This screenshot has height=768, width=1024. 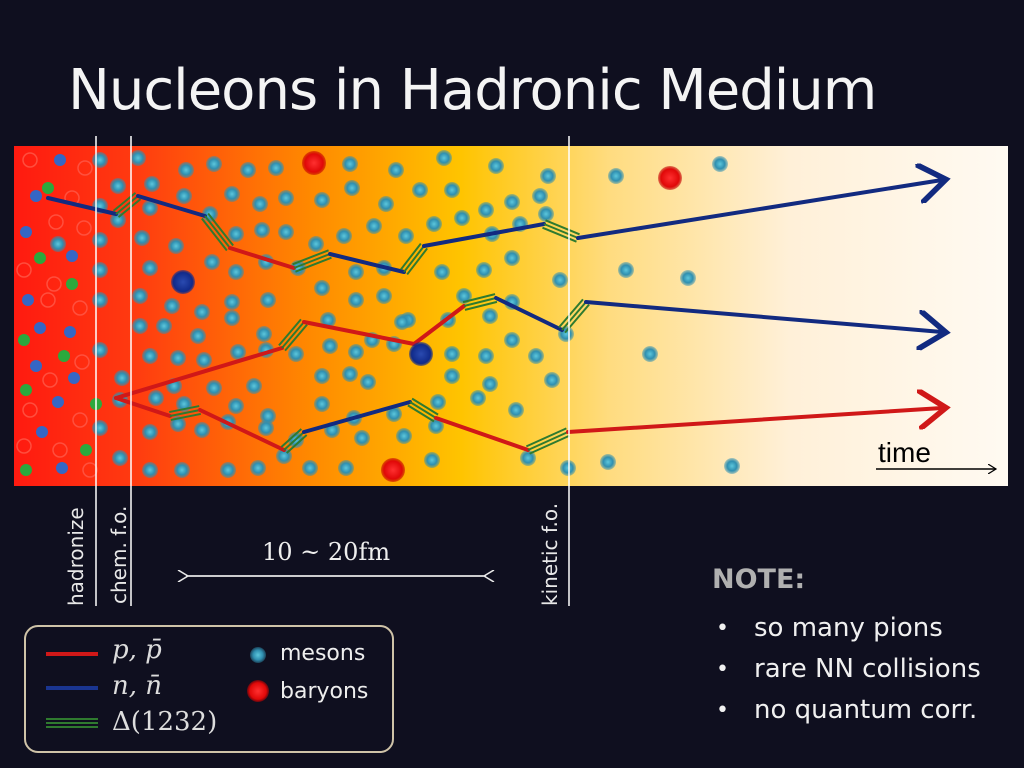 What do you see at coordinates (323, 653) in the screenshot?
I see `legend-meson-label: mesons` at bounding box center [323, 653].